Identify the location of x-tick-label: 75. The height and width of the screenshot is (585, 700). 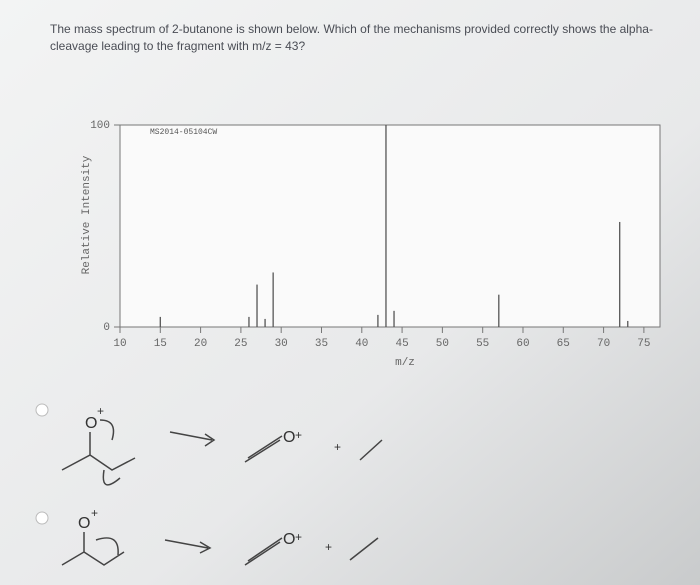
(643, 344).